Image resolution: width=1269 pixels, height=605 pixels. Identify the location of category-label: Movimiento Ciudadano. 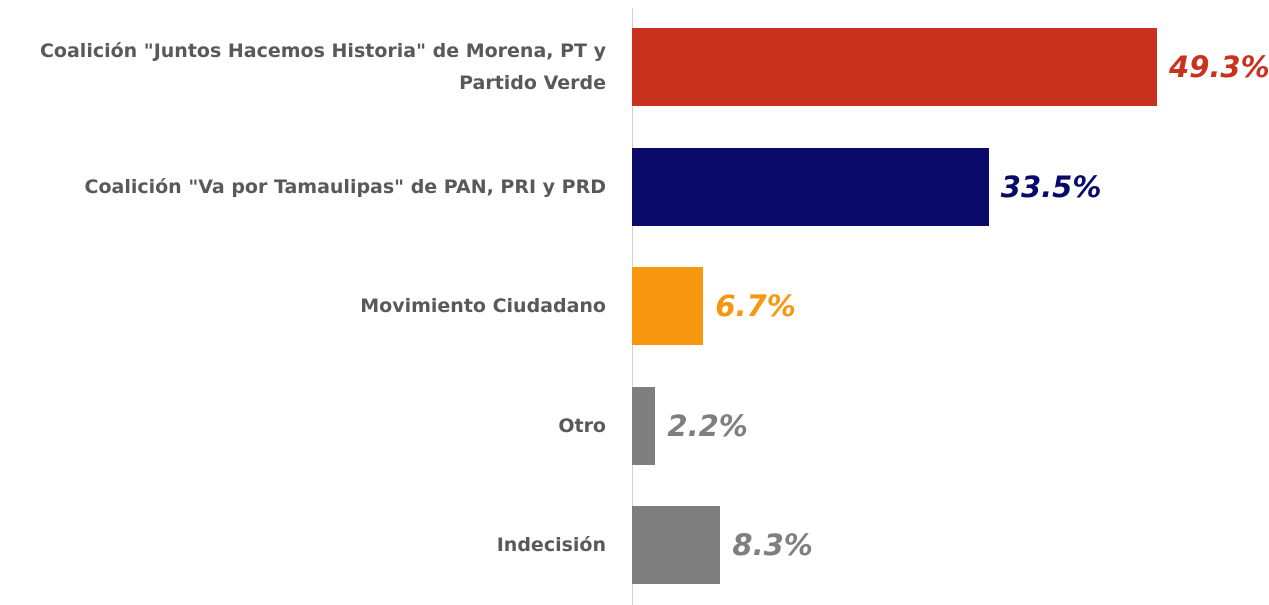
(483, 306).